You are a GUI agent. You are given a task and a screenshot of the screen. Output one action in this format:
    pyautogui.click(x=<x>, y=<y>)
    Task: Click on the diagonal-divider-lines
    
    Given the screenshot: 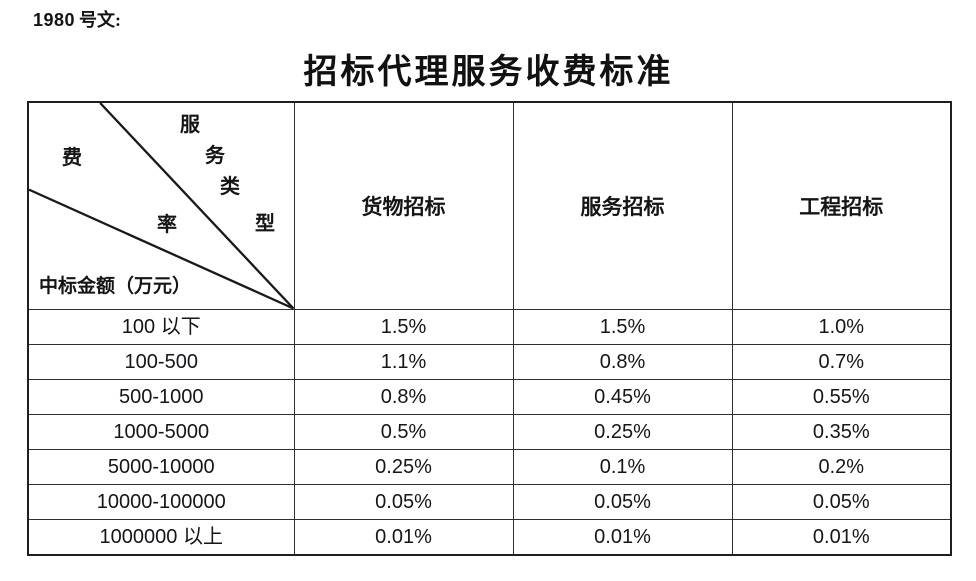 What is the action you would take?
    pyautogui.click(x=161, y=205)
    